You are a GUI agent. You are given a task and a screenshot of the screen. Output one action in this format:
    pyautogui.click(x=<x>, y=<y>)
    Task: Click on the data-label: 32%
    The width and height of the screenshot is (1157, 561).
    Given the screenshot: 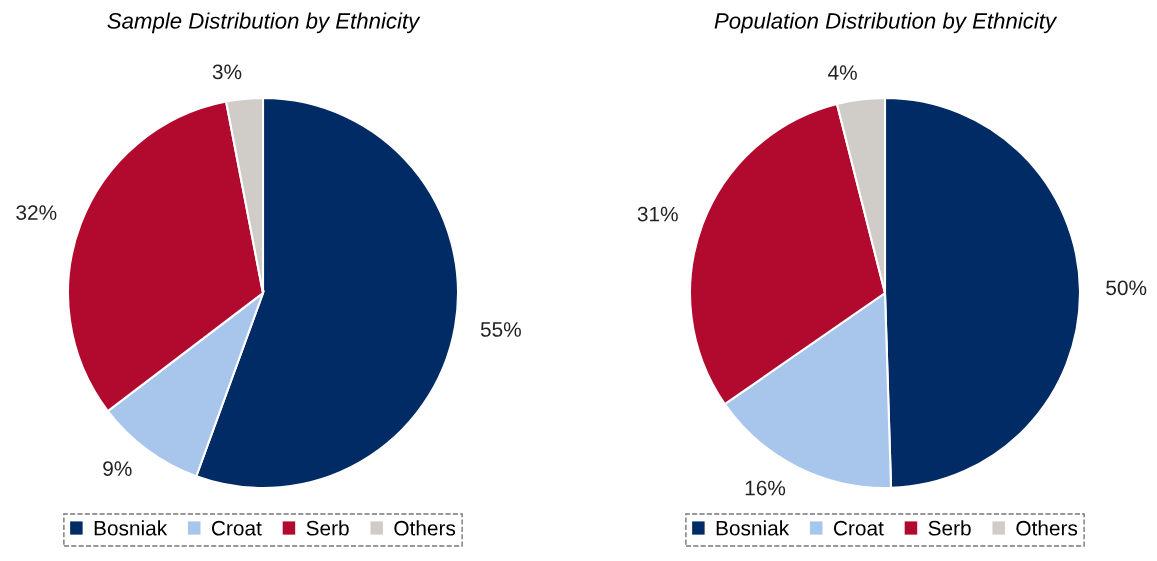 What is the action you would take?
    pyautogui.click(x=36, y=212)
    